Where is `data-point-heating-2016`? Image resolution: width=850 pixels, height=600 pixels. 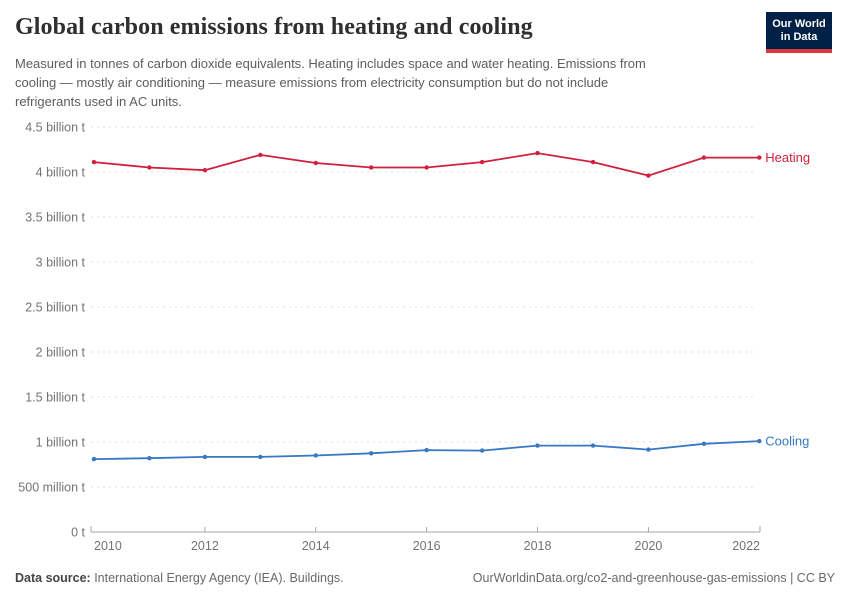 data-point-heating-2016 is located at coordinates (426, 167).